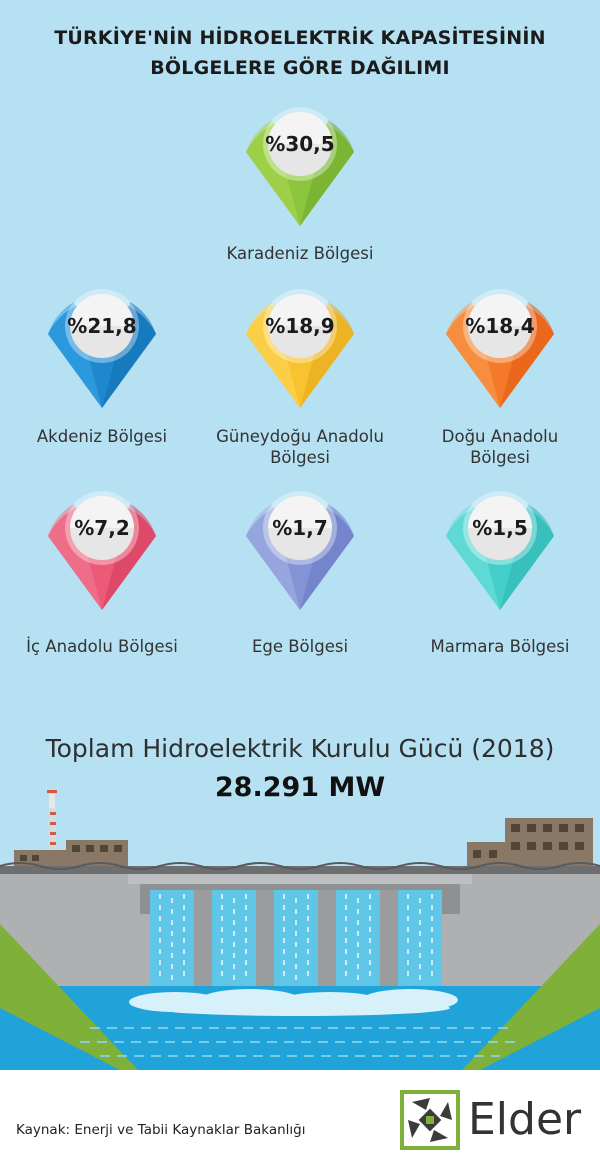  What do you see at coordinates (300, 38) in the screenshot?
I see `chart-title-line-1: TÜRKİYE'NİN HİDROELEKTRİK KAPASİTESİNİN` at bounding box center [300, 38].